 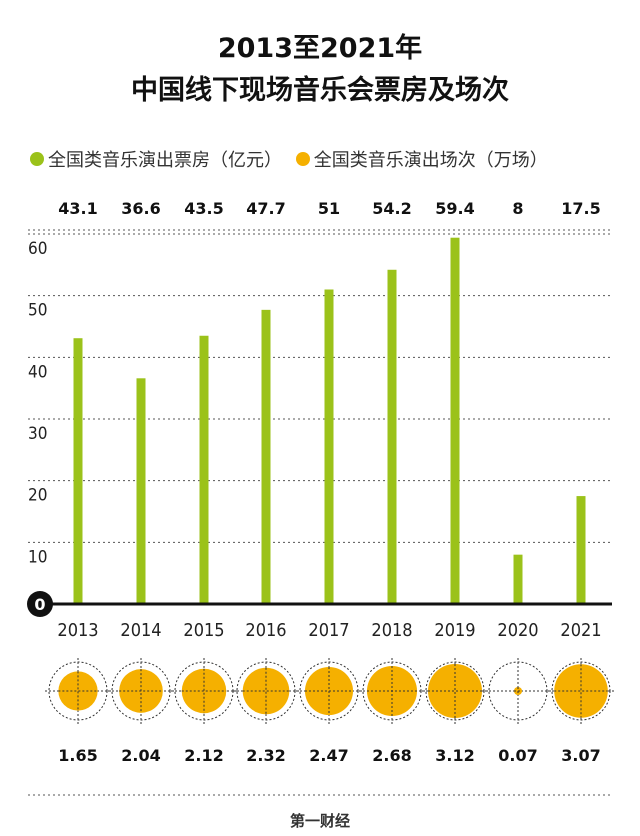 What do you see at coordinates (203, 630) in the screenshot?
I see `x-tick-label: 2015` at bounding box center [203, 630].